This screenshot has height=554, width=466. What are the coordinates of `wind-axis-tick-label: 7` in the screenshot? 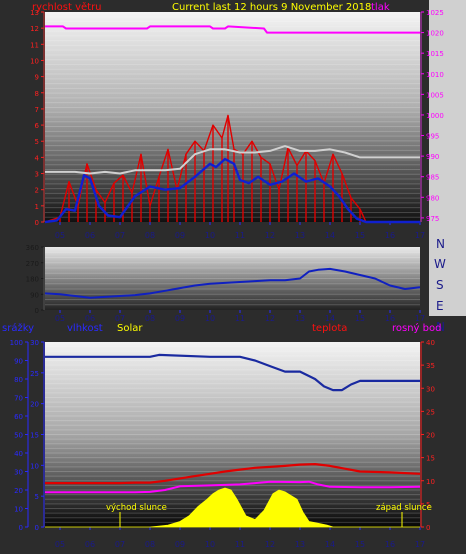 It's located at (37, 110).